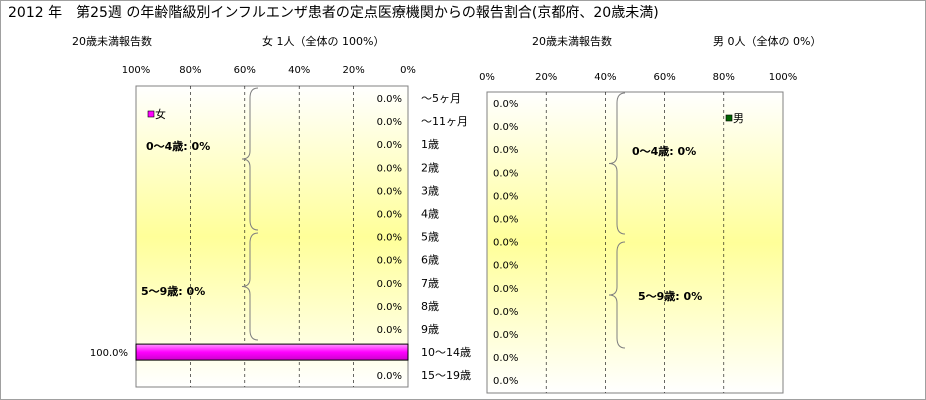 The height and width of the screenshot is (400, 926). Describe the element at coordinates (245, 70) in the screenshot. I see `left-x-tick-label: 60%` at that location.